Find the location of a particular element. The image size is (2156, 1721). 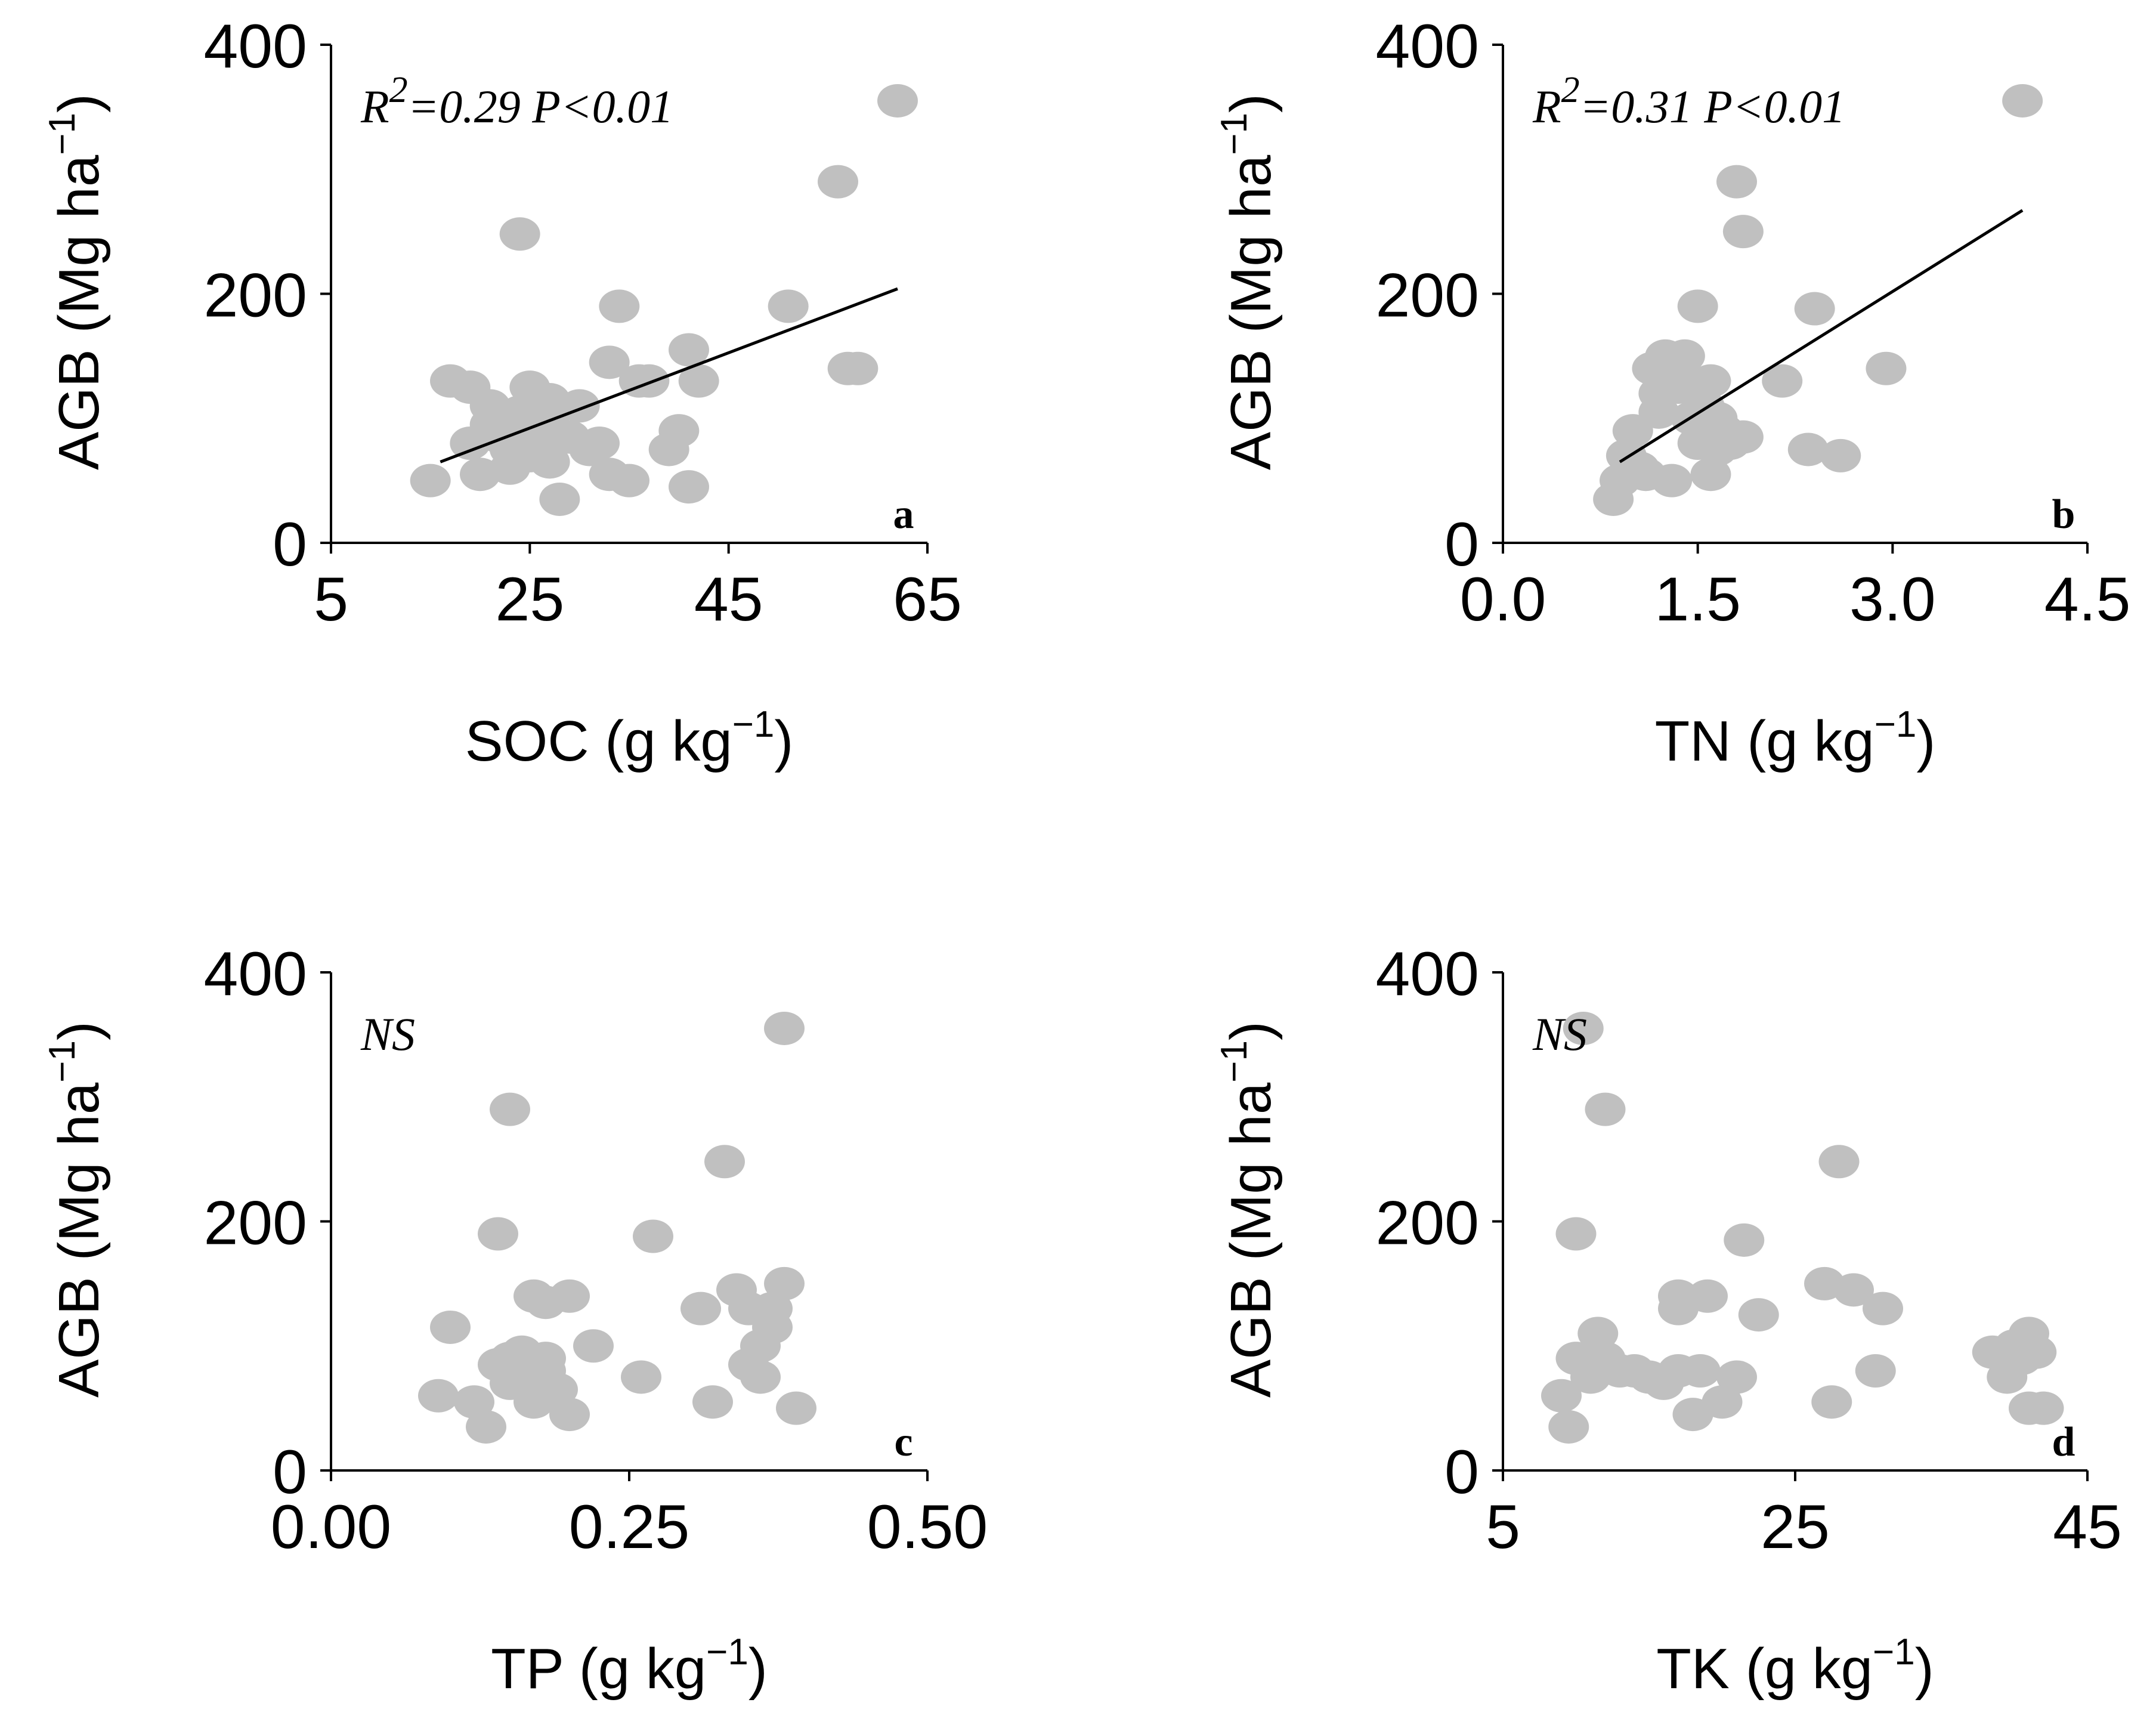

regression-line is located at coordinates (669, 375).